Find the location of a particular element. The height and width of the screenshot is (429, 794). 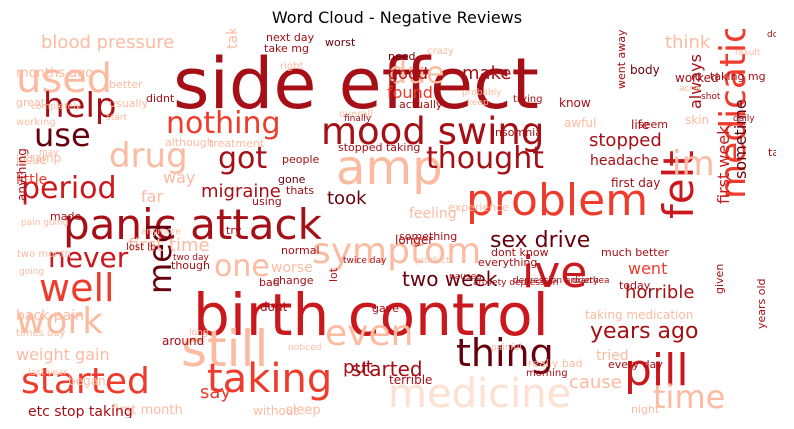

word: finally is located at coordinates (358, 119).